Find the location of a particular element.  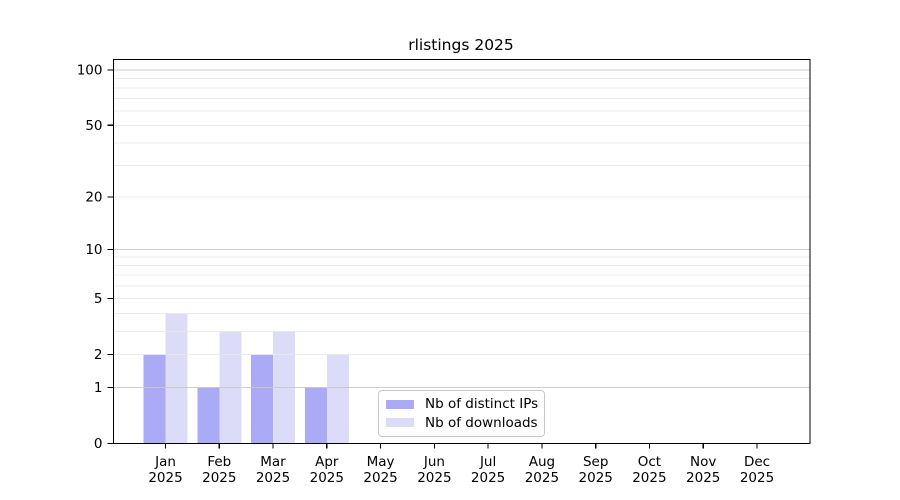

bar-nb-of-downloads-apr is located at coordinates (337, 399).